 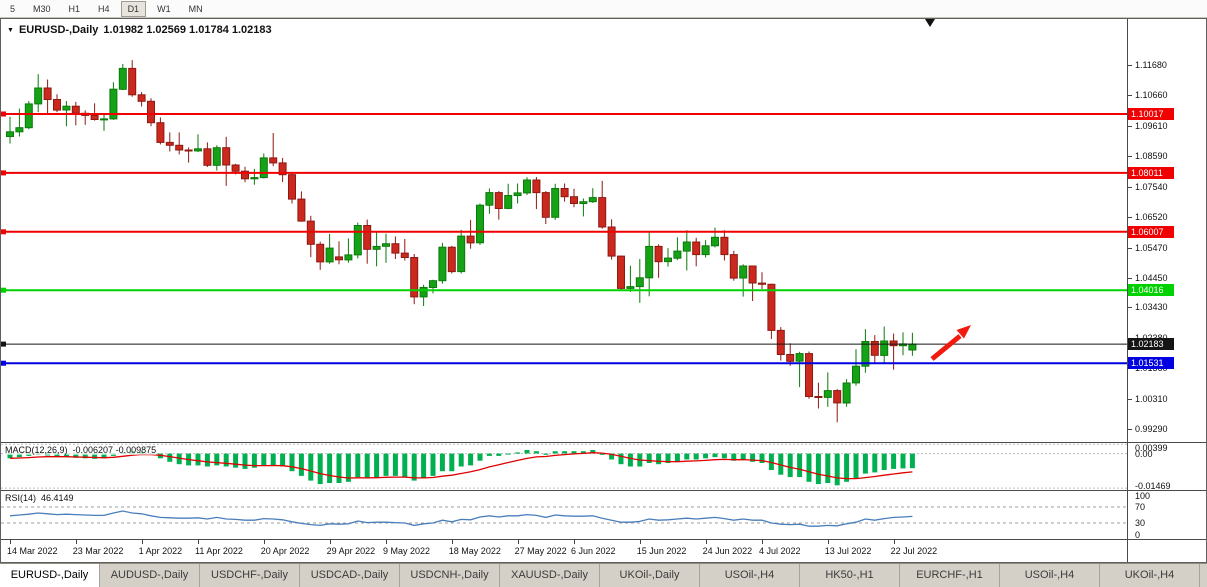 What do you see at coordinates (850, 575) in the screenshot?
I see `symbol-tab-hk50: HK50-,H1` at bounding box center [850, 575].